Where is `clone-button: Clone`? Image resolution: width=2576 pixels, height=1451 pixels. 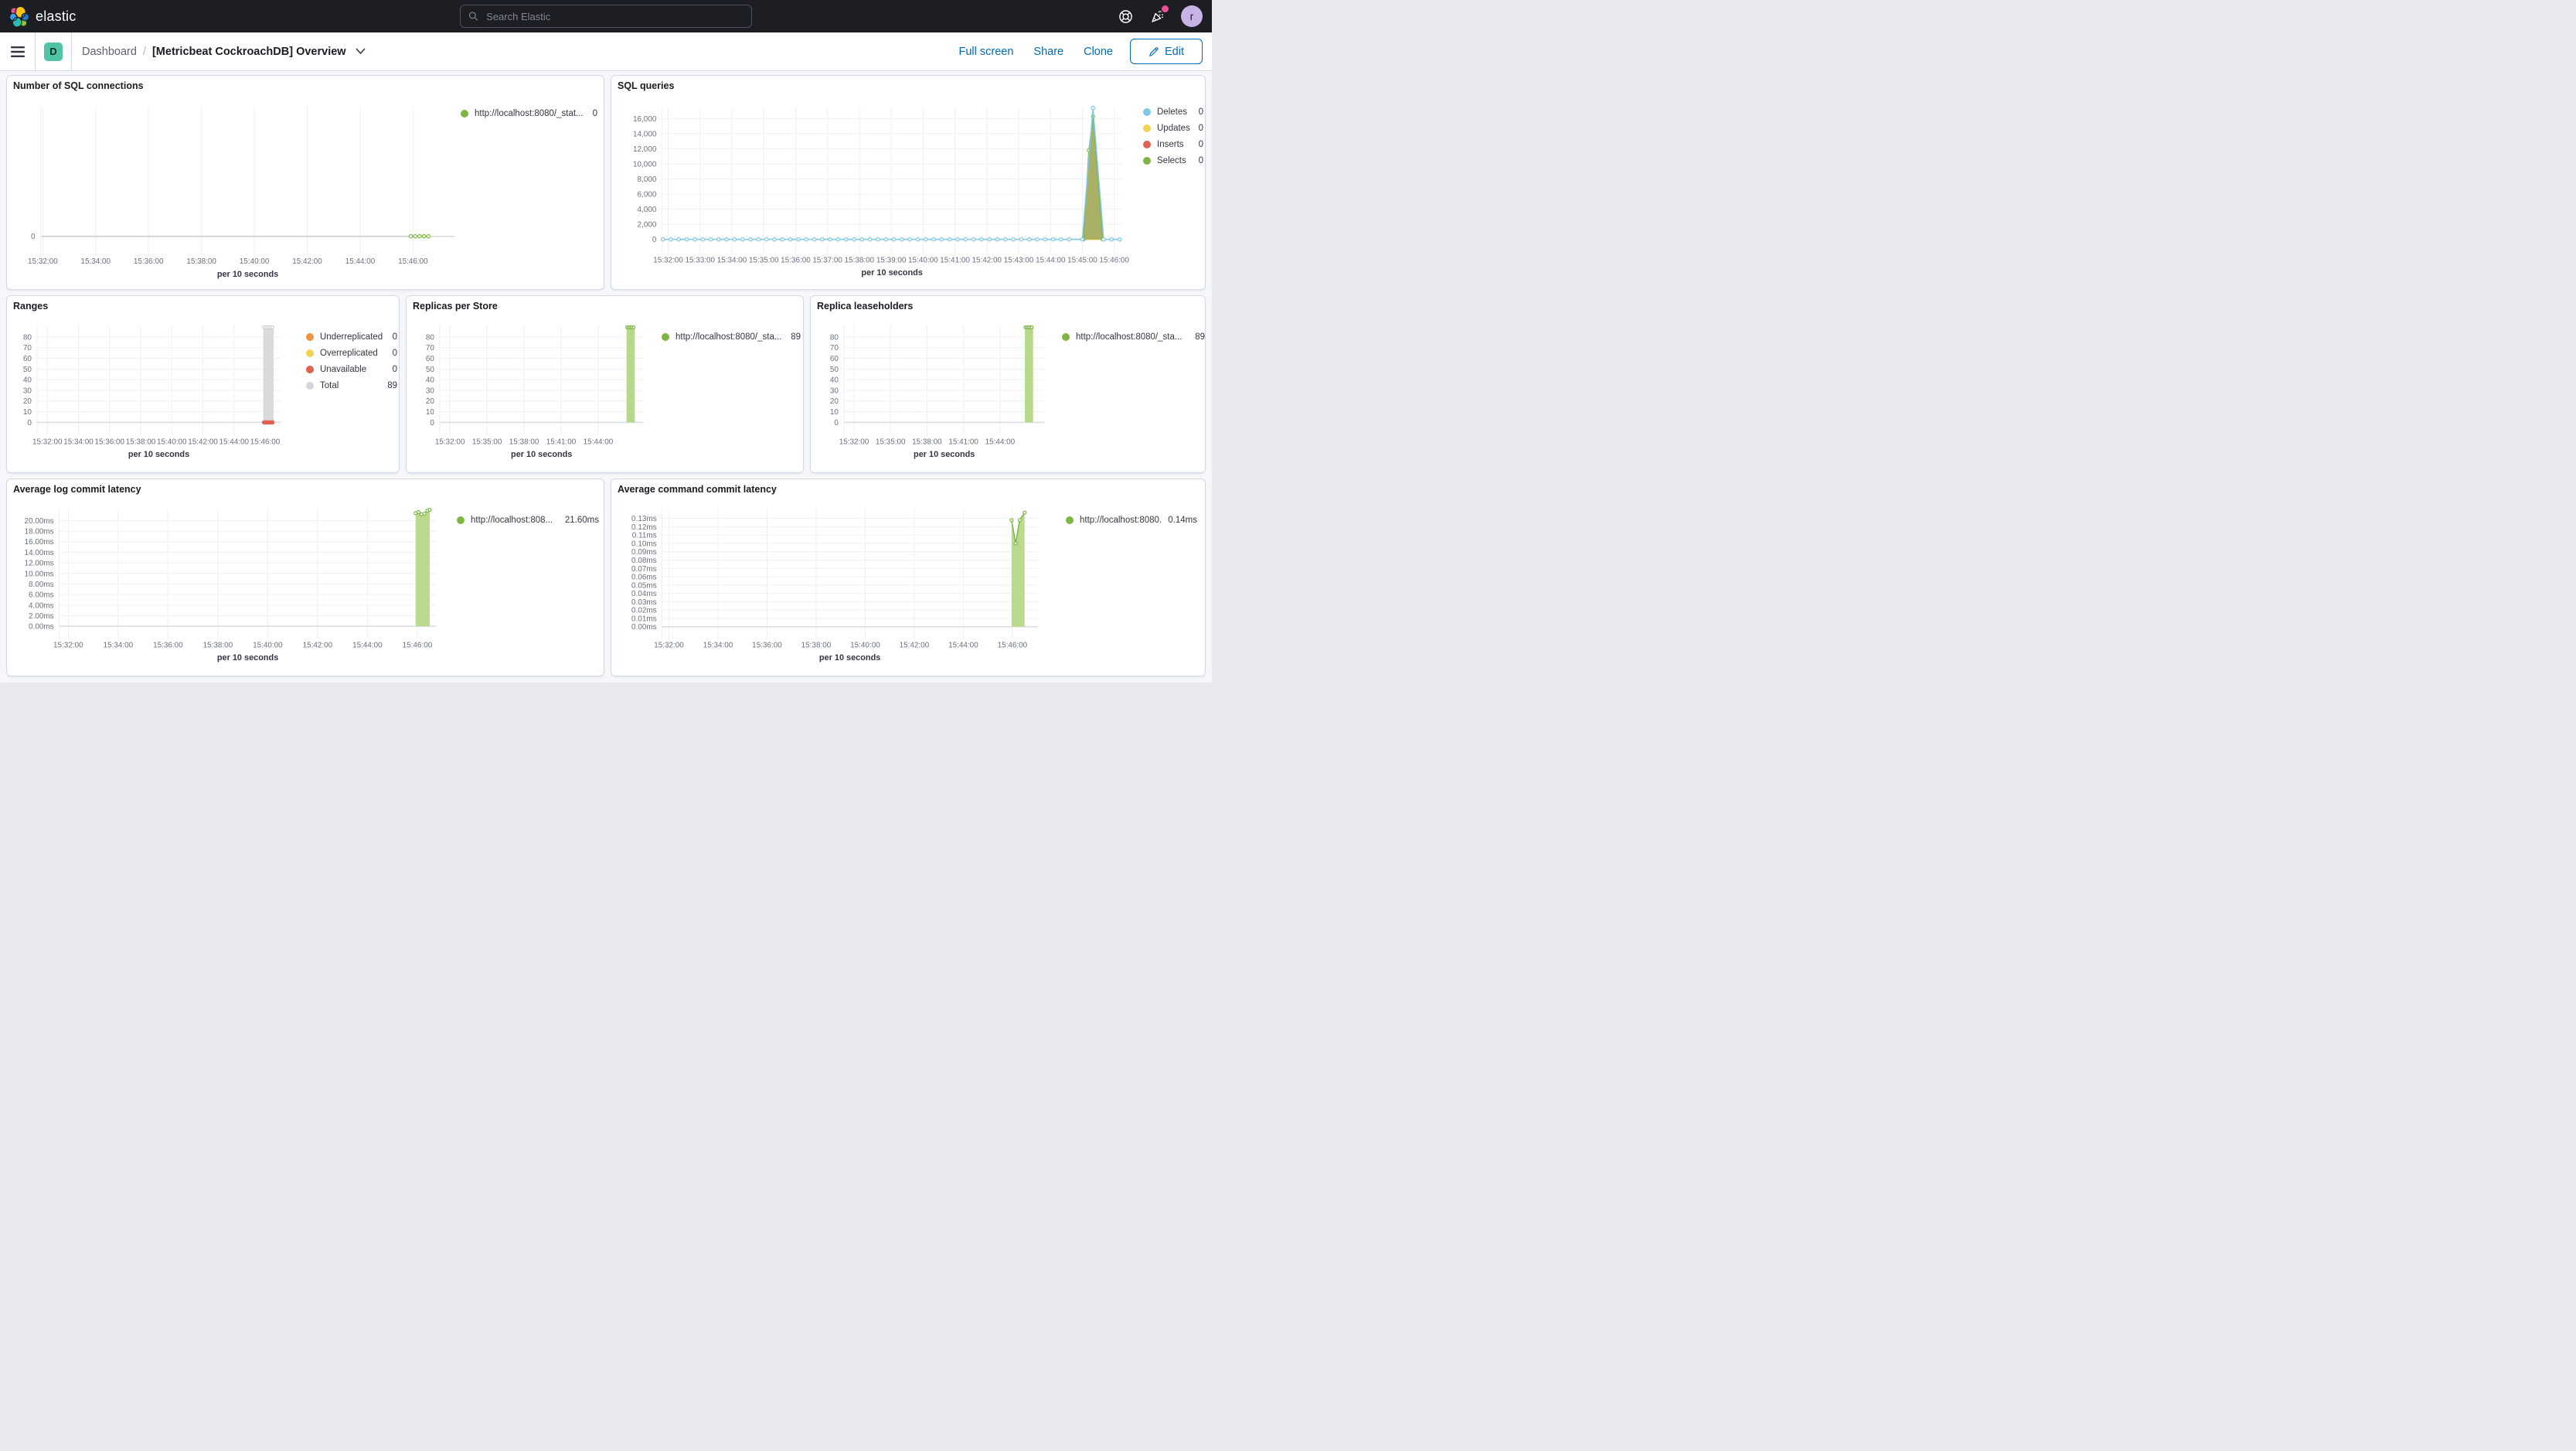
clone-button: Clone is located at coordinates (1098, 51).